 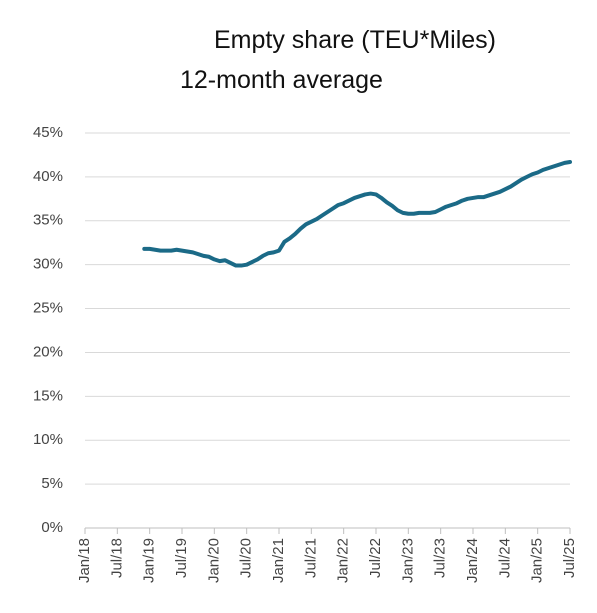 What do you see at coordinates (343, 560) in the screenshot?
I see `x-tick-label: Jan/22` at bounding box center [343, 560].